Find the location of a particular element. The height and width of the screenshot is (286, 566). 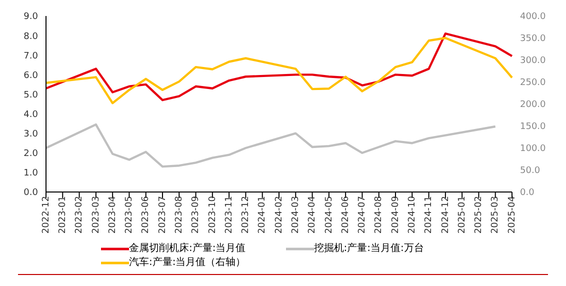

y-tick-label: 1.0 is located at coordinates (31, 173).